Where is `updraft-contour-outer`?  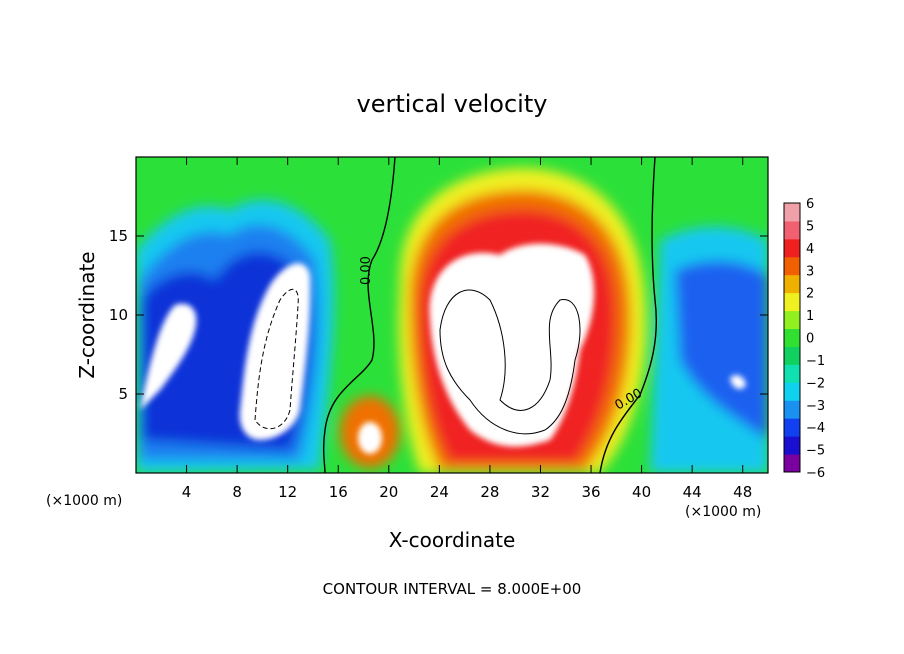
updraft-contour-outer is located at coordinates (510, 362).